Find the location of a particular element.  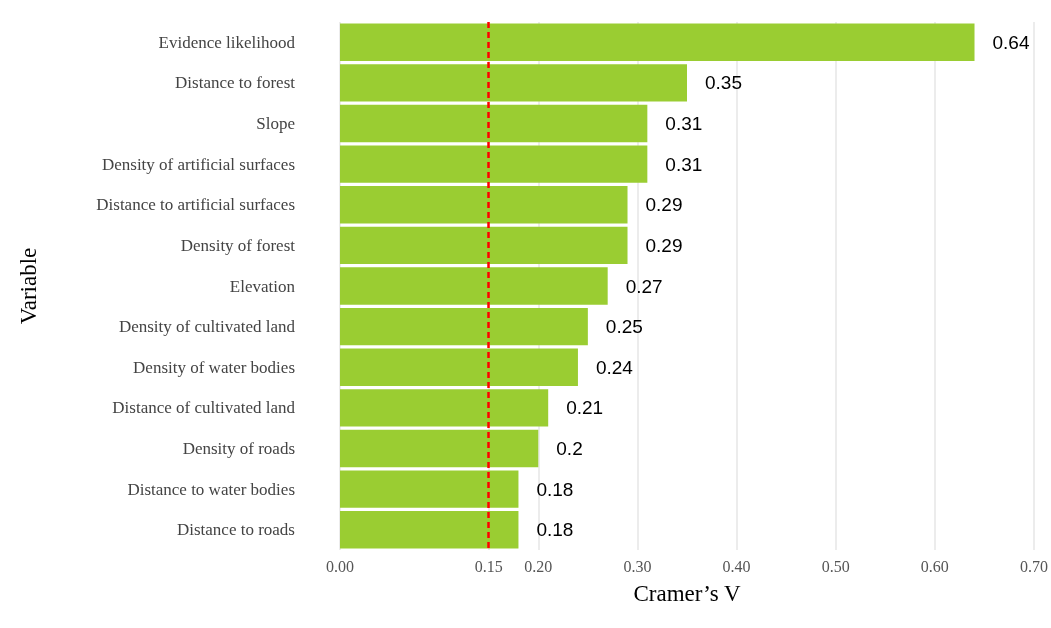

y-tick-label: Density of roads is located at coordinates (238, 448).